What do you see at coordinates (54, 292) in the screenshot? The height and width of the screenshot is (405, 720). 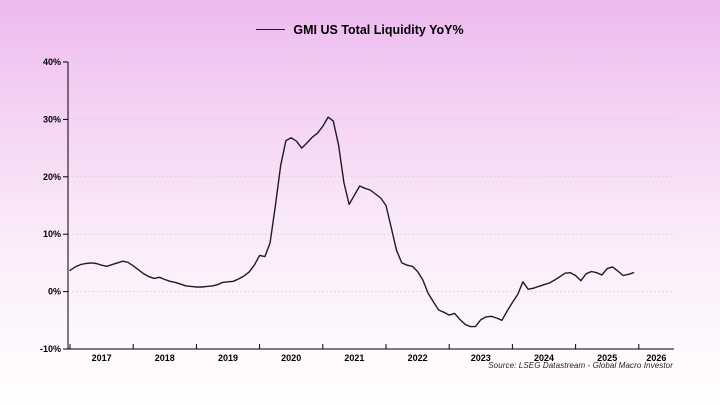 I see `y-tick-label: 0%` at bounding box center [54, 292].